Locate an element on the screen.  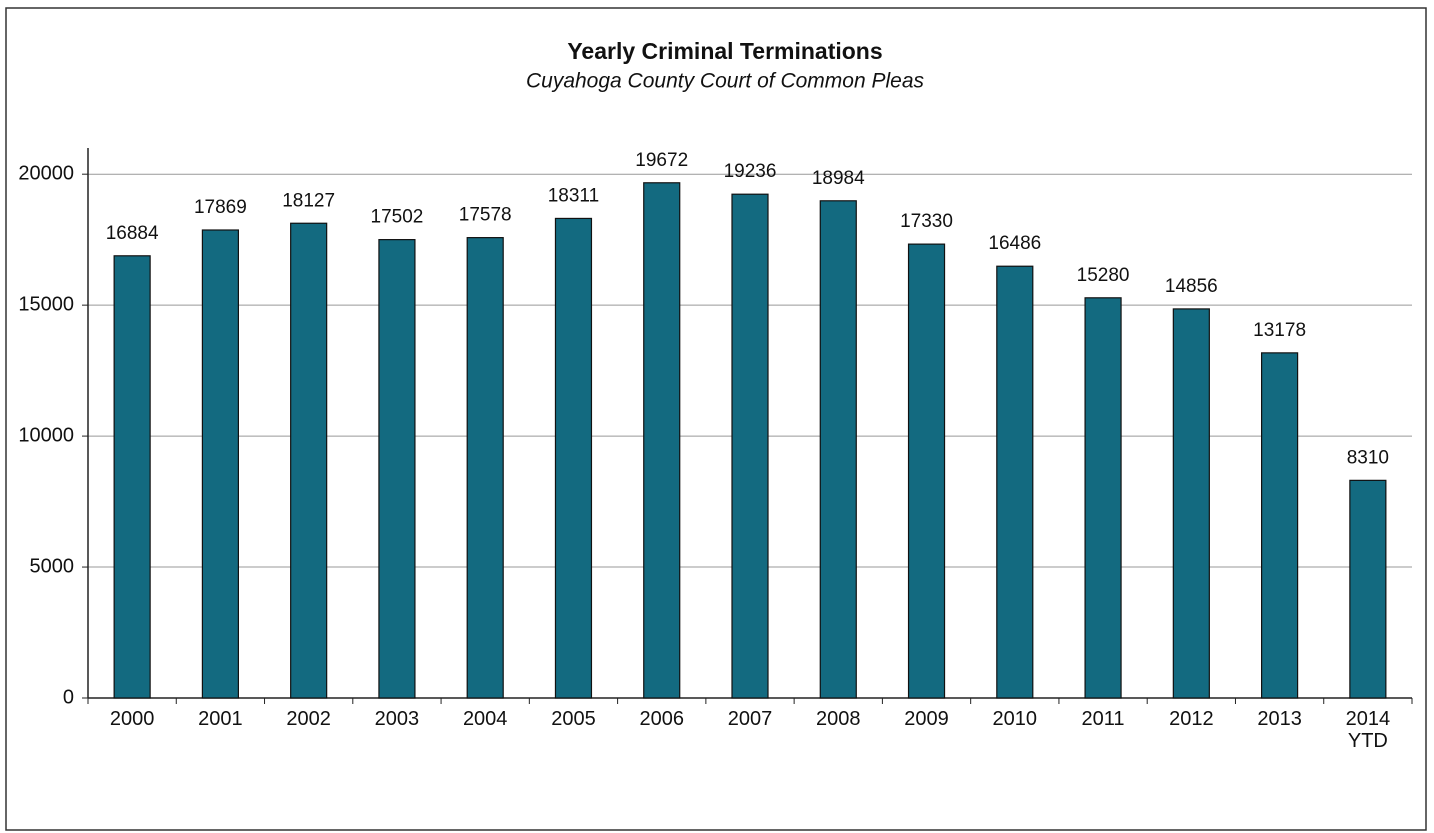
data-label: 17869 is located at coordinates (220, 207).